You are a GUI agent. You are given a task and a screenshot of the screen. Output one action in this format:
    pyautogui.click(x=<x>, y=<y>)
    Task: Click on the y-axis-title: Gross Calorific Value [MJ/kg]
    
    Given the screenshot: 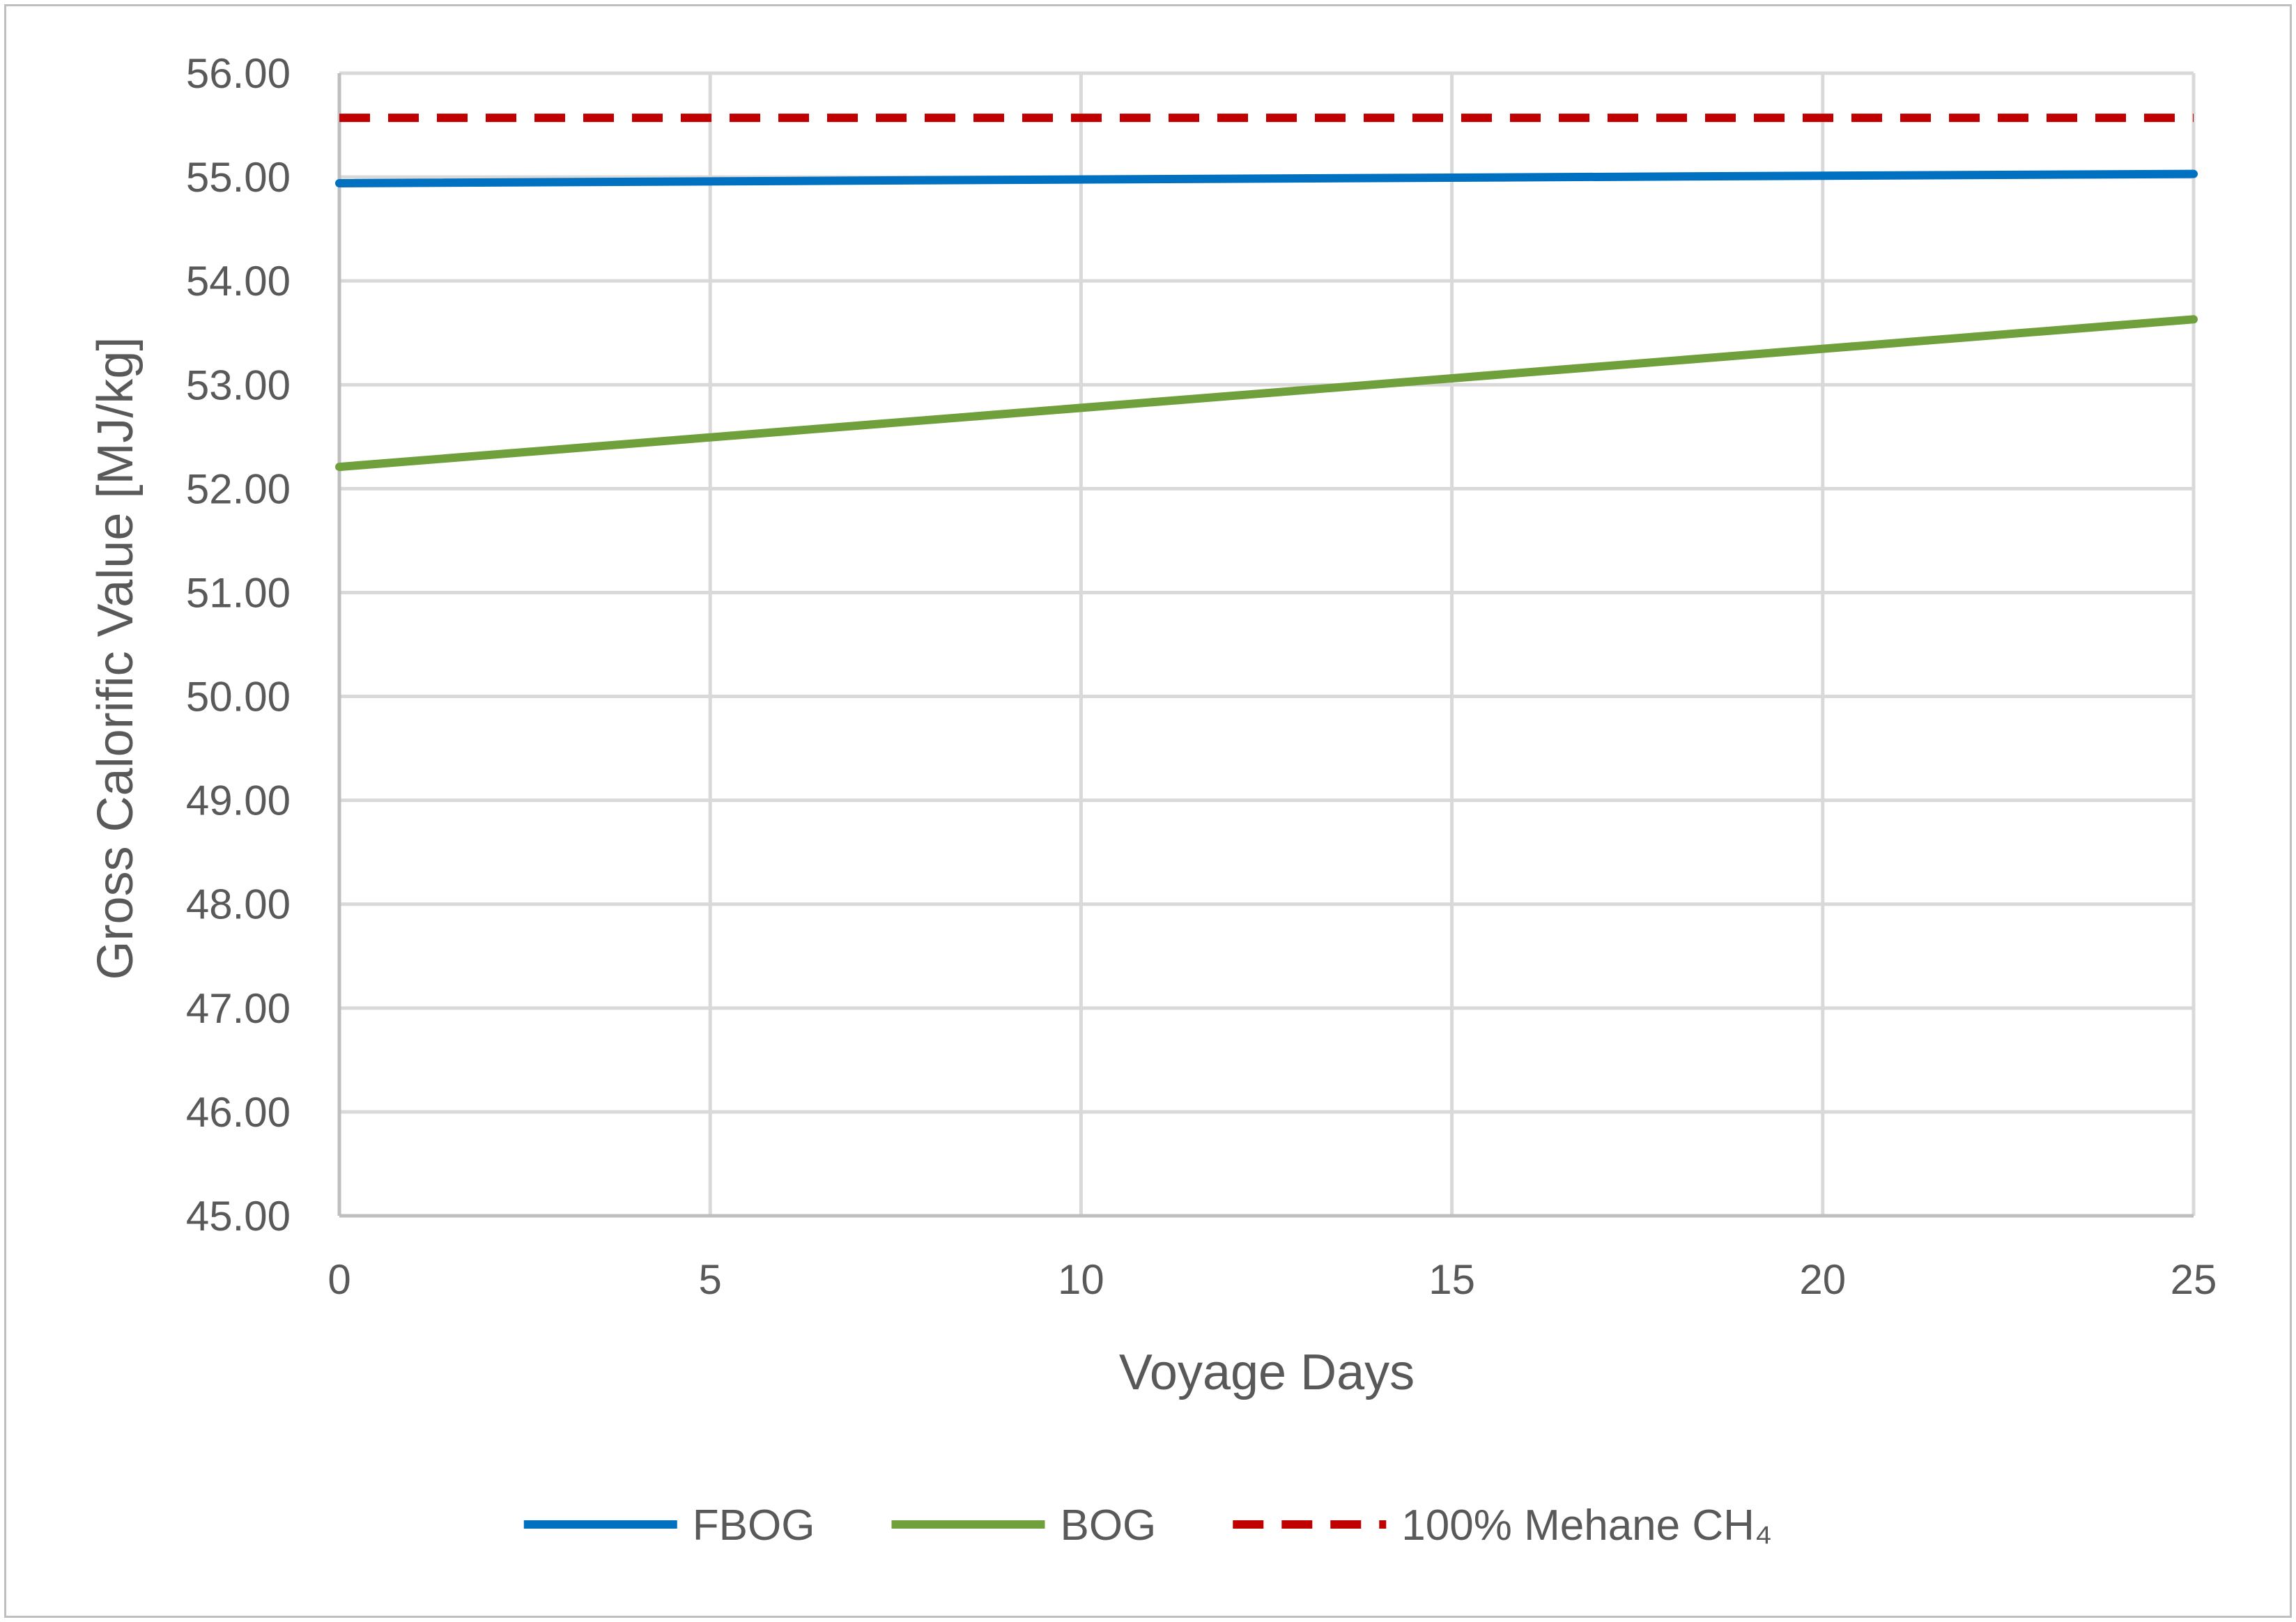 What is the action you would take?
    pyautogui.click(x=116, y=658)
    